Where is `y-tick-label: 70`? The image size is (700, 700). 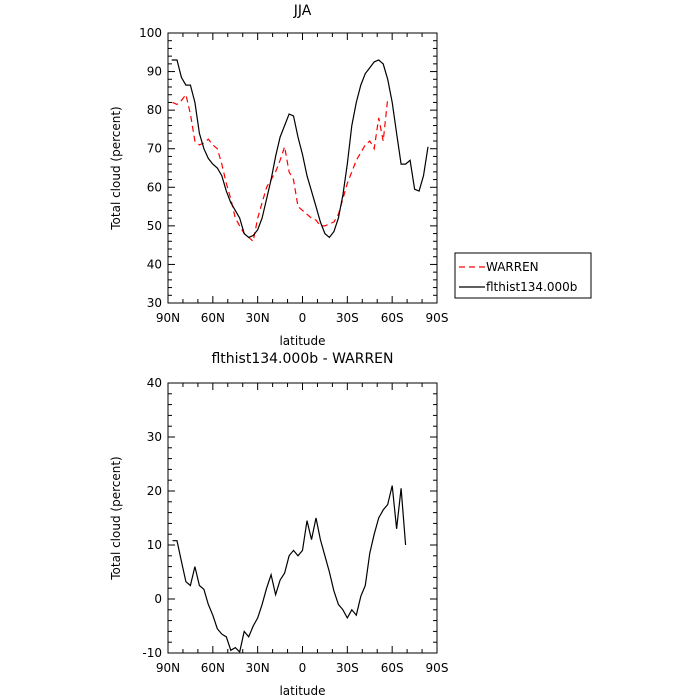
y-tick-label: 70 is located at coordinates (154, 149).